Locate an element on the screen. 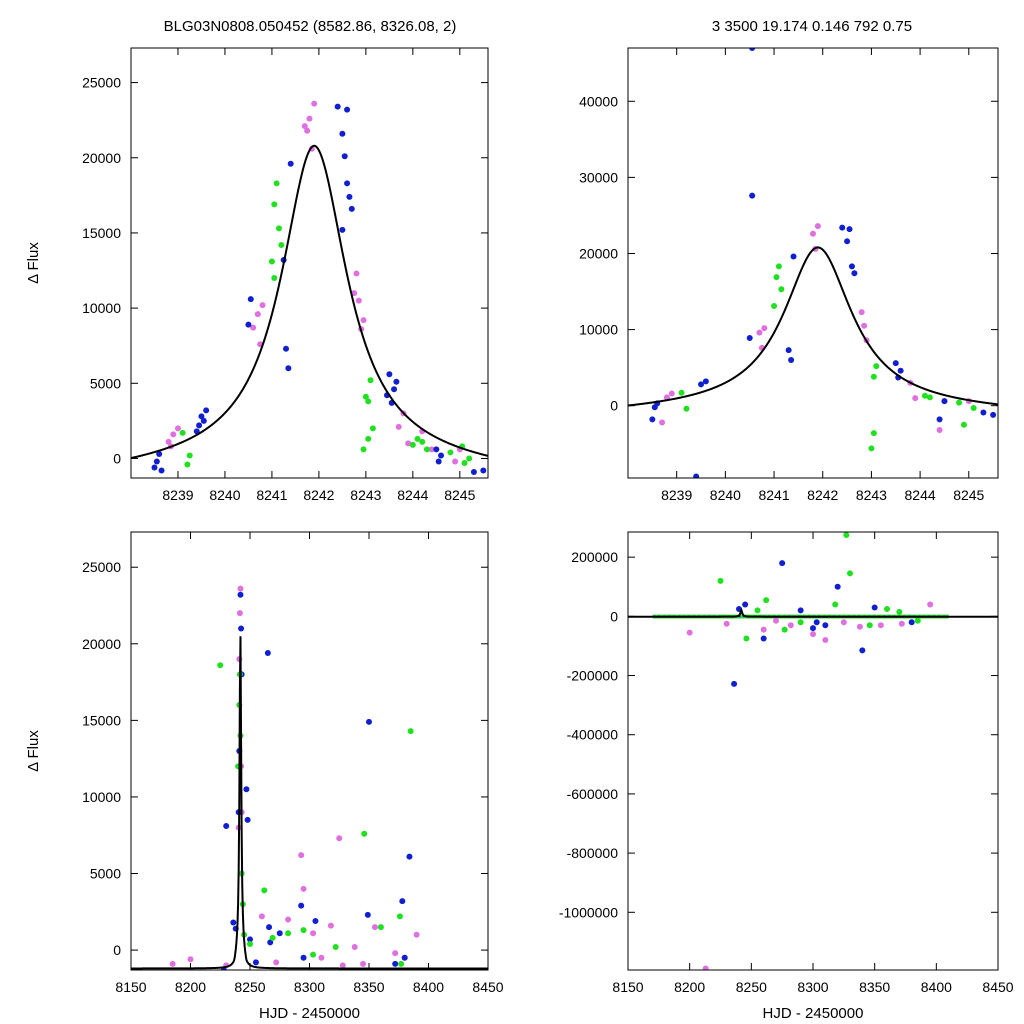 The width and height of the screenshot is (1024, 1024). x-tick-label: 8450 is located at coordinates (997, 987).